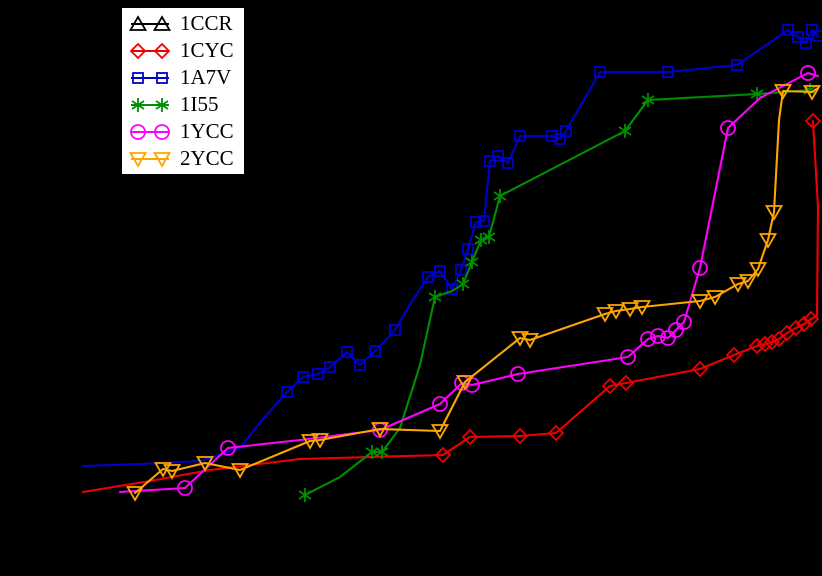 Image resolution: width=822 pixels, height=576 pixels. What do you see at coordinates (207, 131) in the screenshot?
I see `legend-label-1ycc: 1YCC` at bounding box center [207, 131].